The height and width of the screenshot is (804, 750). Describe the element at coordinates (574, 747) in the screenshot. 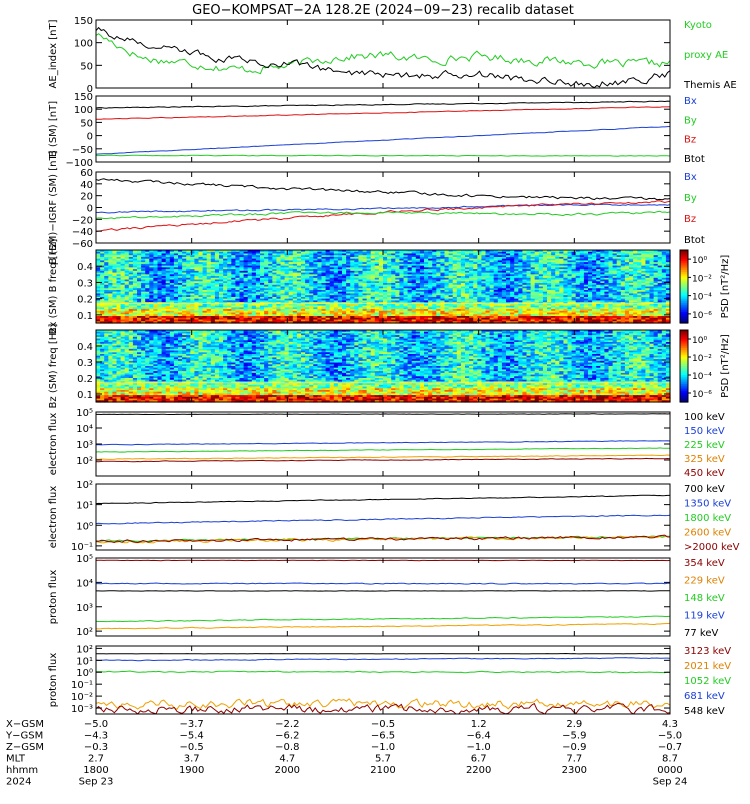

I see `xaxis-value: −0.9` at that location.